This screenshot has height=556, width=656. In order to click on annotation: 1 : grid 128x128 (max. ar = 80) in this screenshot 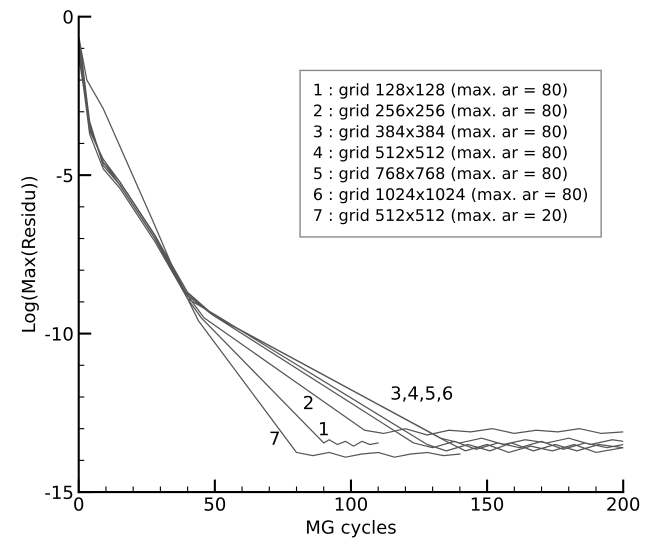, I will do `click(440, 91)`.